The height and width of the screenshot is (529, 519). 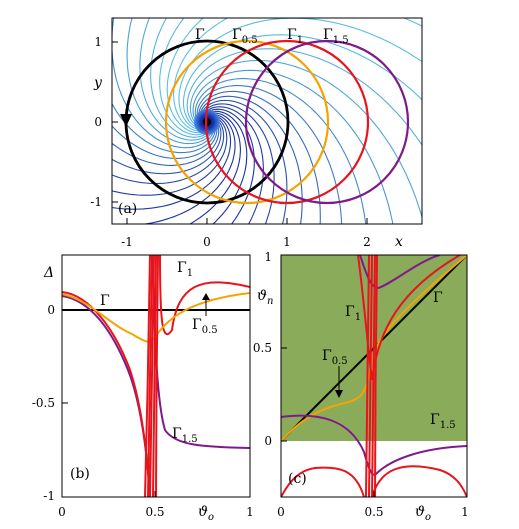 What do you see at coordinates (98, 83) in the screenshot?
I see `y-axis-label: y` at bounding box center [98, 83].